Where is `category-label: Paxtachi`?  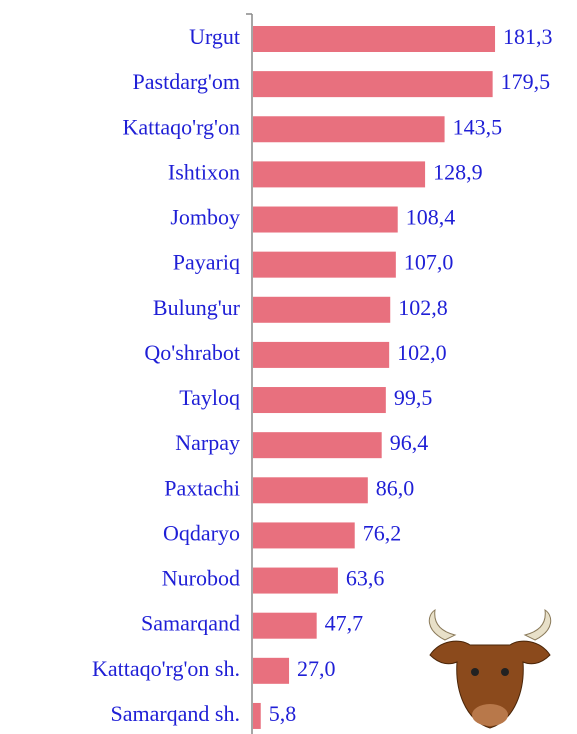
category-label: Paxtachi is located at coordinates (202, 487).